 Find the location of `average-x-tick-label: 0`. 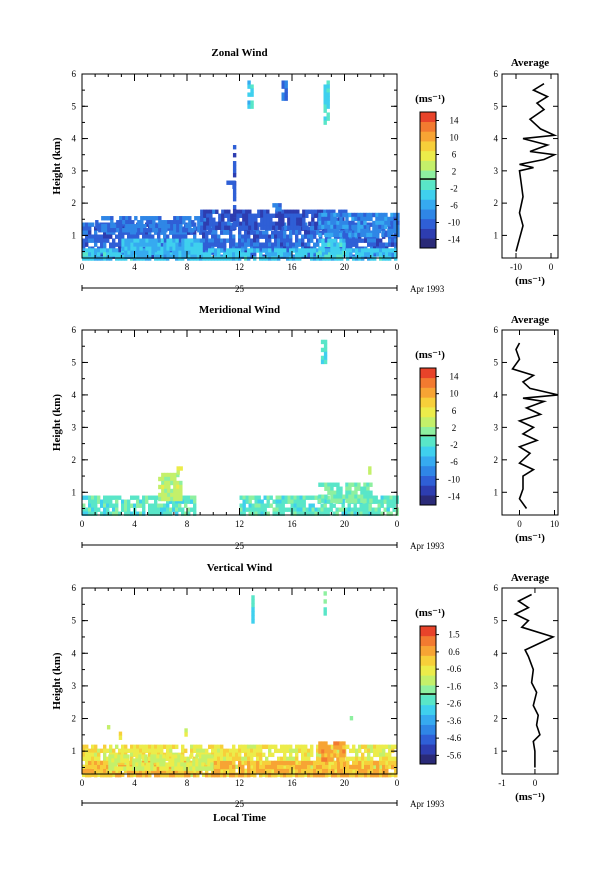

average-x-tick-label: 0 is located at coordinates (519, 524).